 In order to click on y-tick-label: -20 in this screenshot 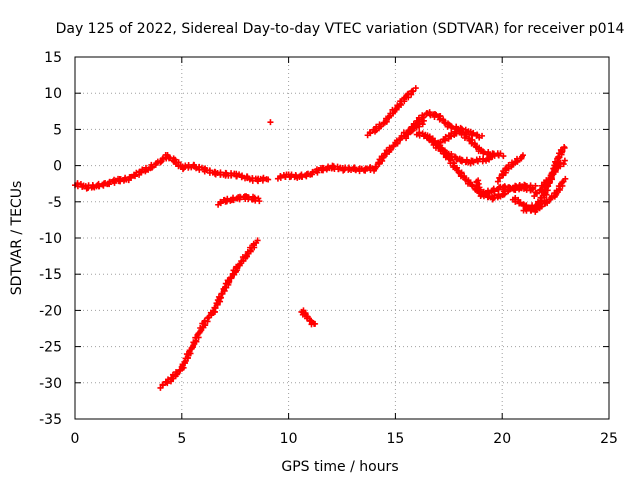, I will do `click(50, 311)`.